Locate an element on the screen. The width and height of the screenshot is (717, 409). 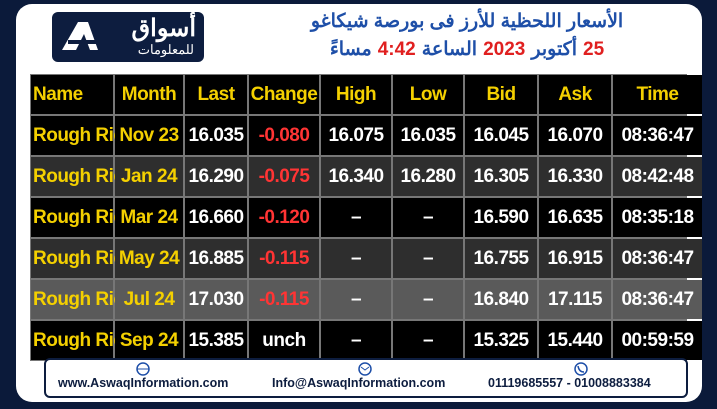
subtitle-part: 2023 is located at coordinates (504, 49).